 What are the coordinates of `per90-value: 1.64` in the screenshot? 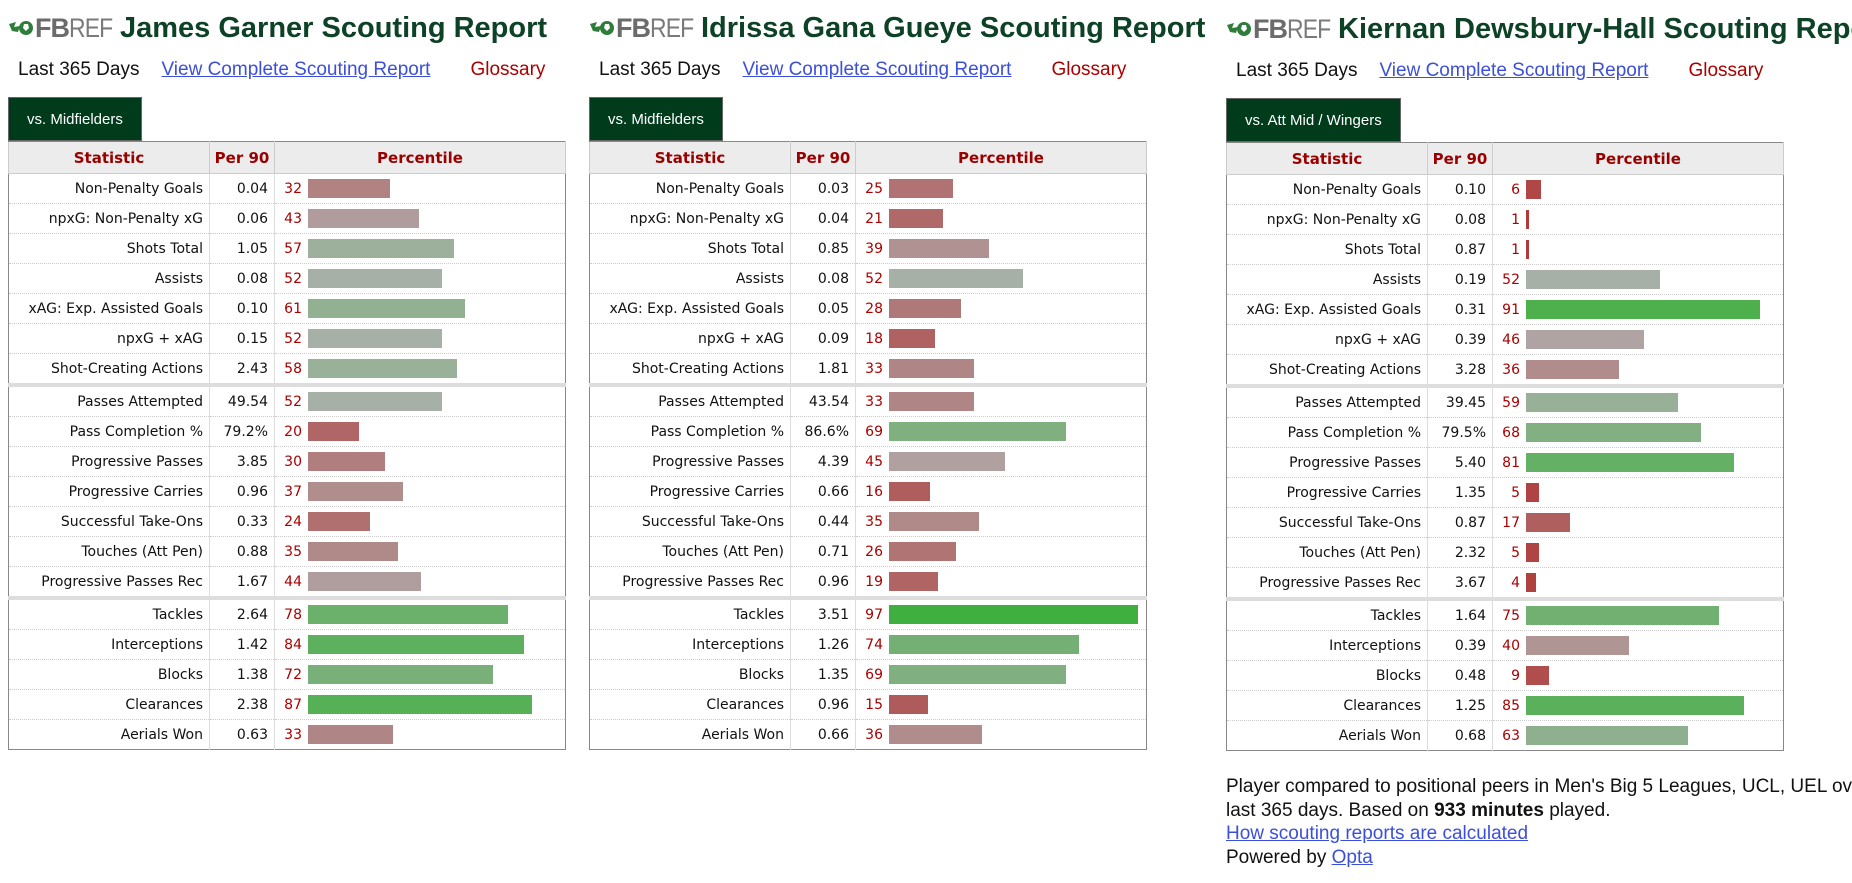 It's located at (1460, 615).